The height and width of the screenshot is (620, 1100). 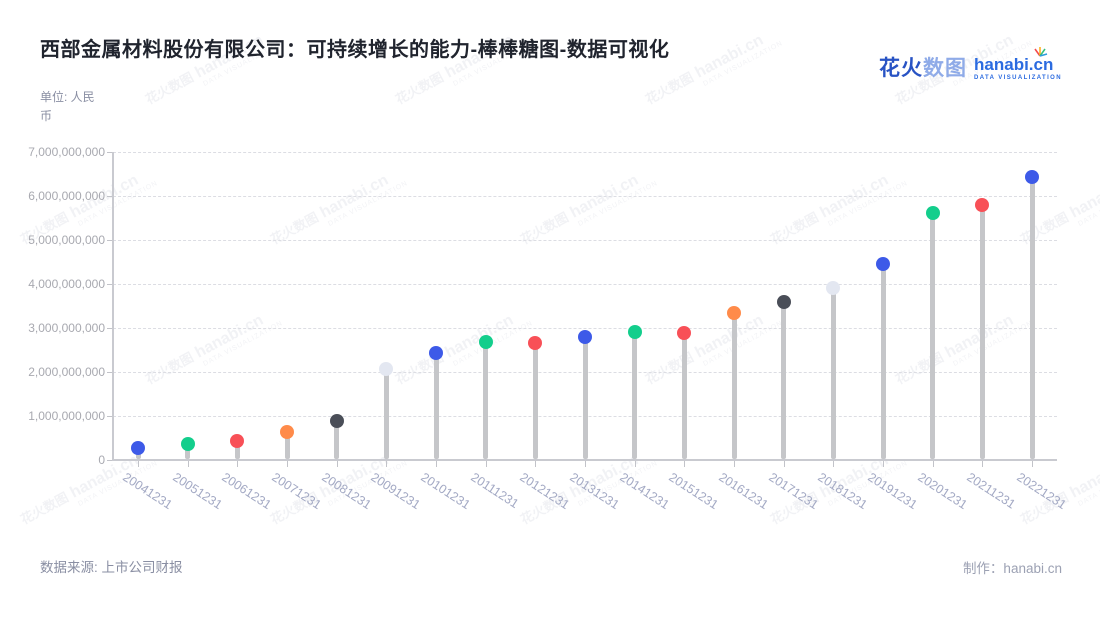 What do you see at coordinates (892, 491) in the screenshot?
I see `x-axis-label: 20191231` at bounding box center [892, 491].